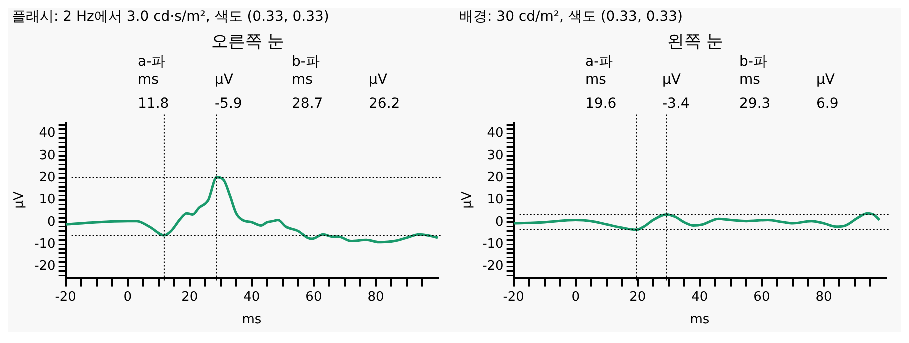 The image size is (909, 343). Describe the element at coordinates (308, 104) in the screenshot. I see `text: 28.7` at that location.